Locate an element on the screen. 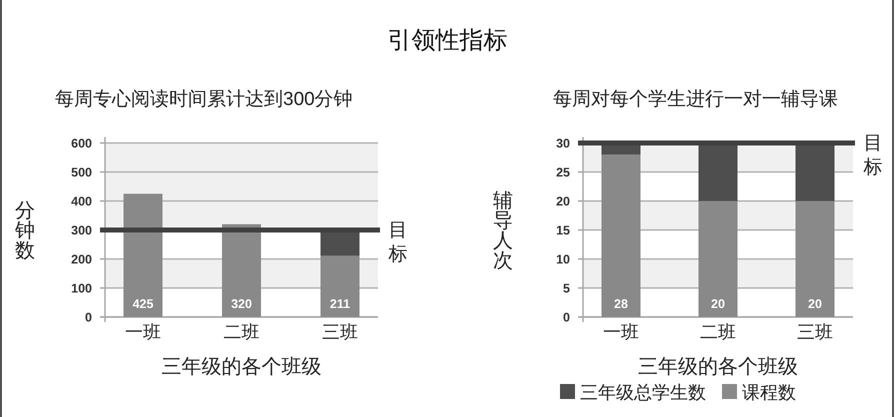  y-tick-label: 30 is located at coordinates (563, 143).